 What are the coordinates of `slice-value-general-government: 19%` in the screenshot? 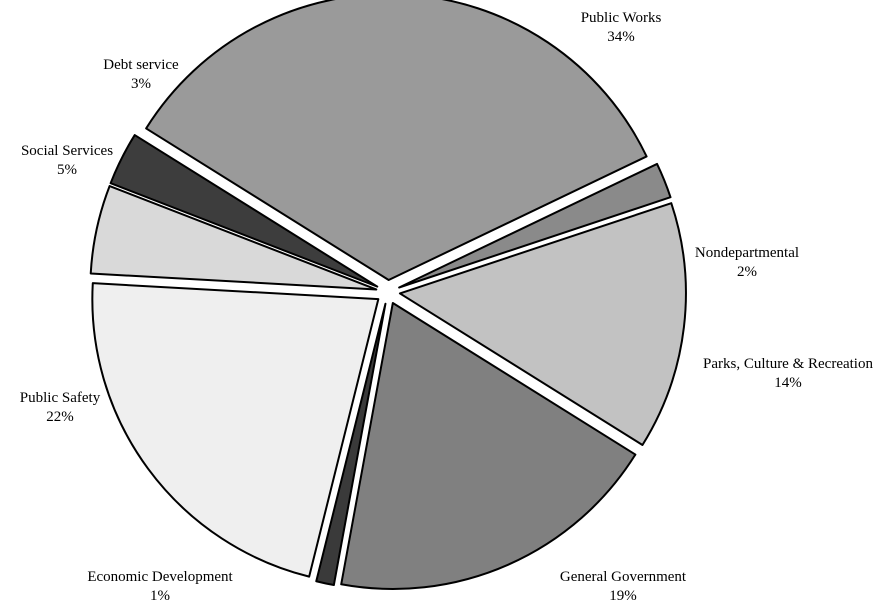 It's located at (623, 596).